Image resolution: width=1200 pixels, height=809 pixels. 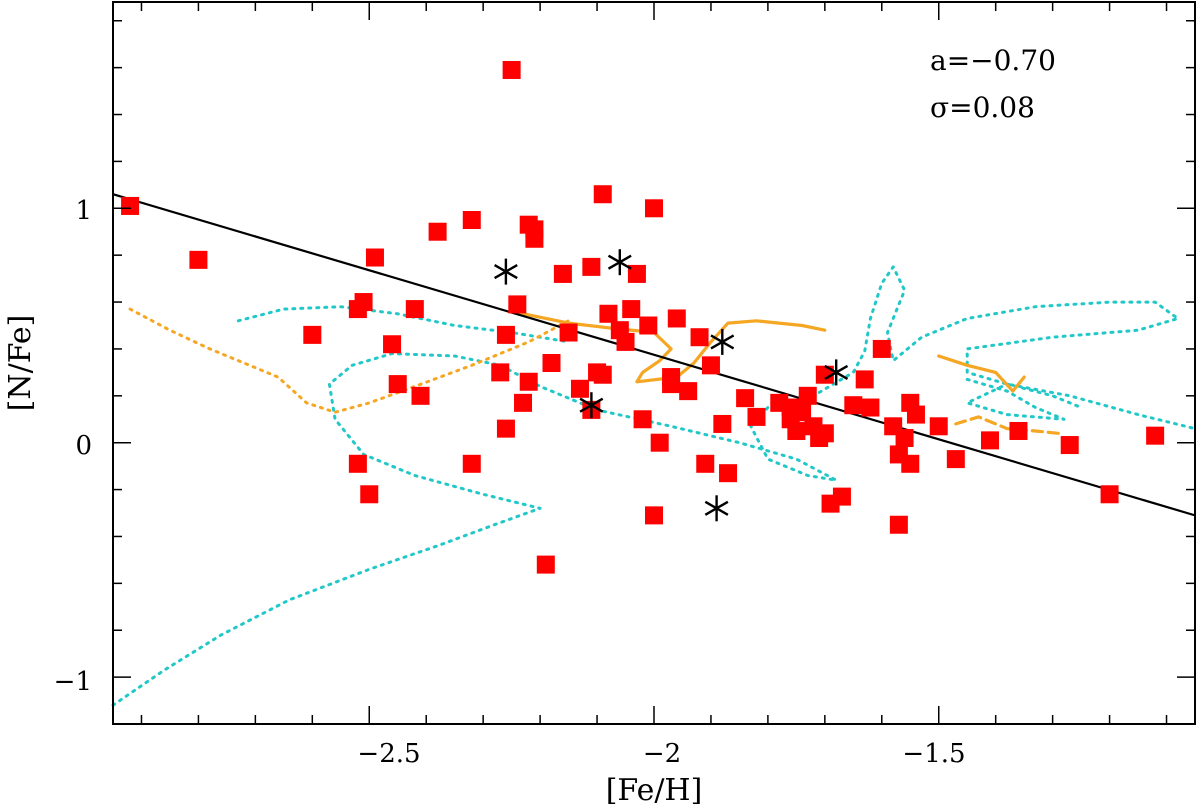 What do you see at coordinates (933, 754) in the screenshot?
I see `x-tick-label: −1.5` at bounding box center [933, 754].